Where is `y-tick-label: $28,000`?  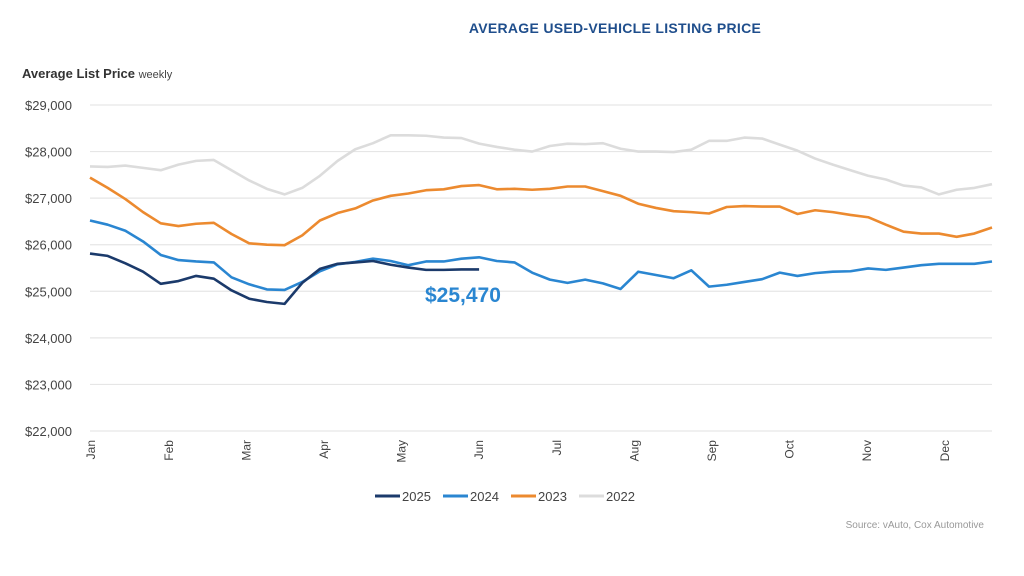
y-tick-label: $28,000 is located at coordinates (48, 152).